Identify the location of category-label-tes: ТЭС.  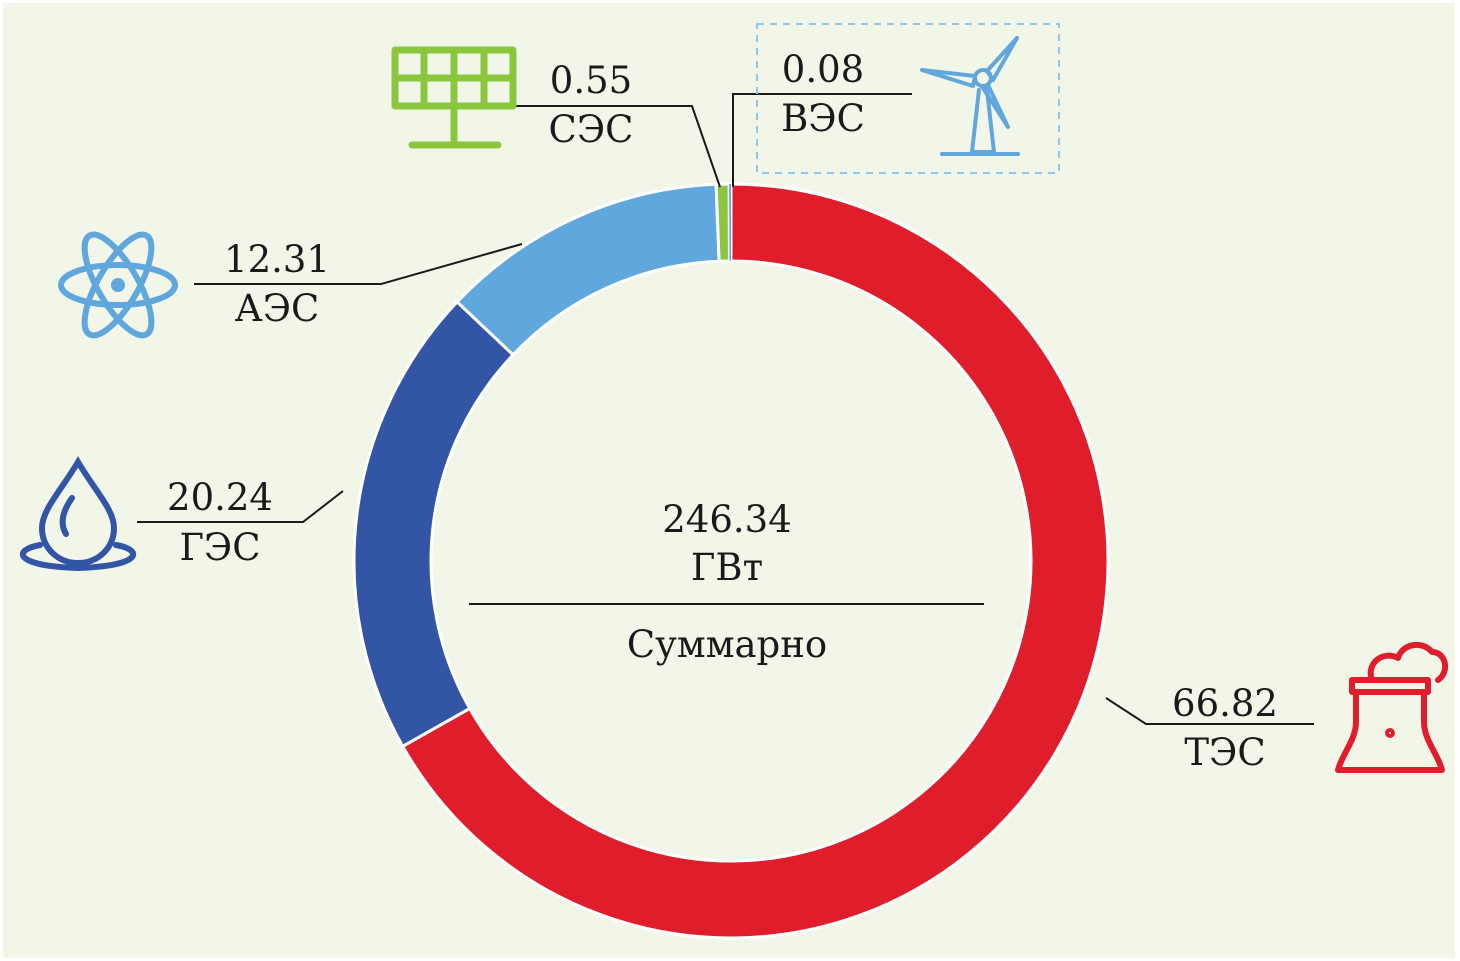
(1224, 752).